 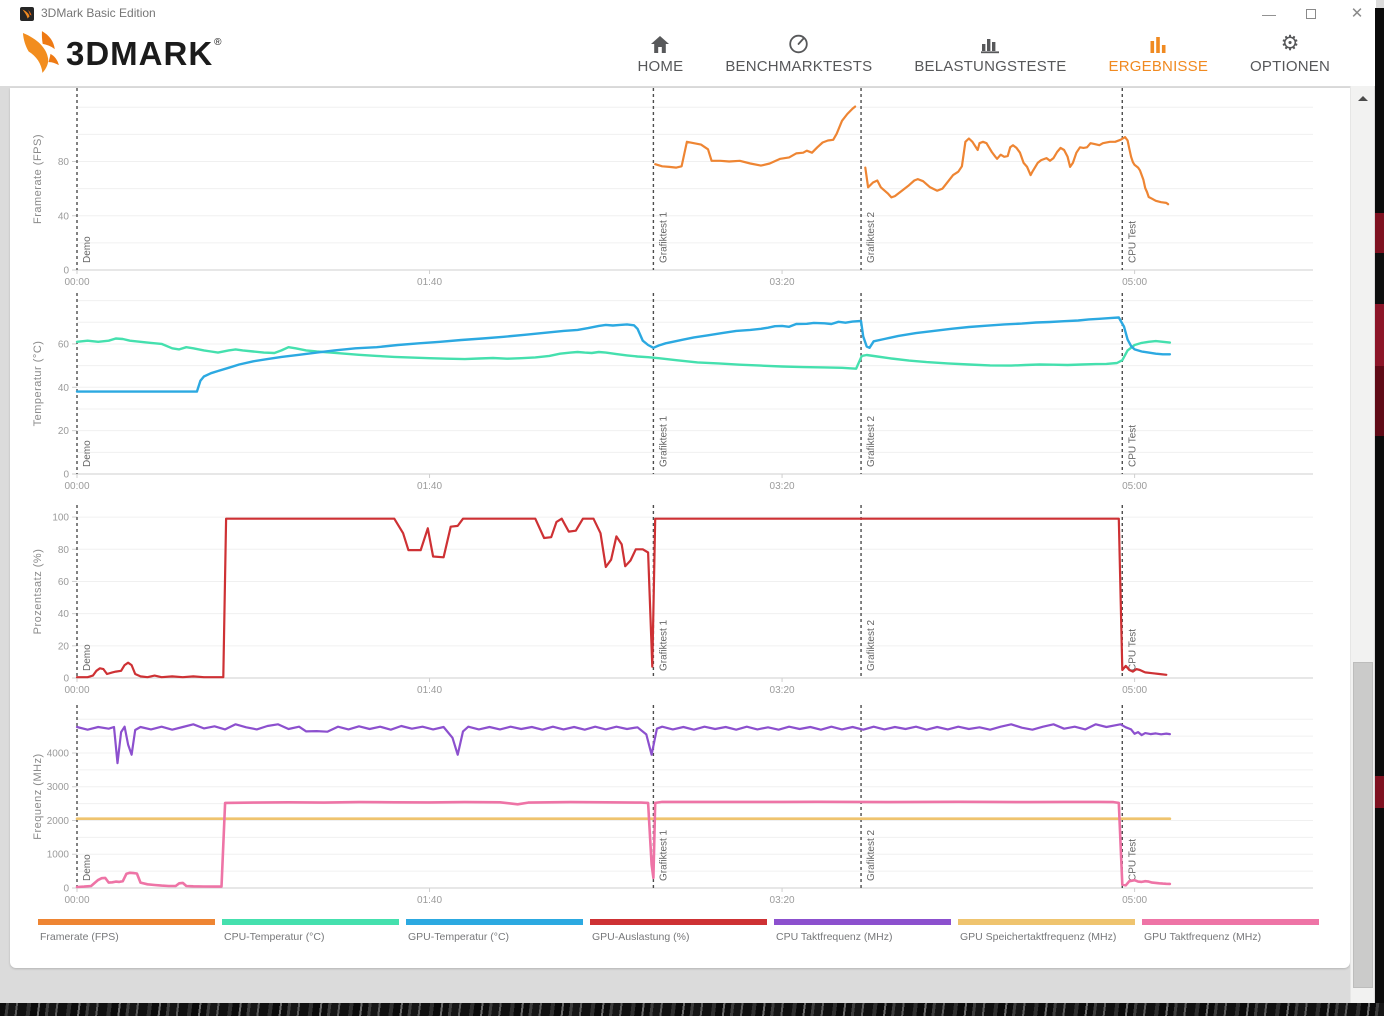 I want to click on series-CPU-Temperatur (°C), so click(x=623, y=353).